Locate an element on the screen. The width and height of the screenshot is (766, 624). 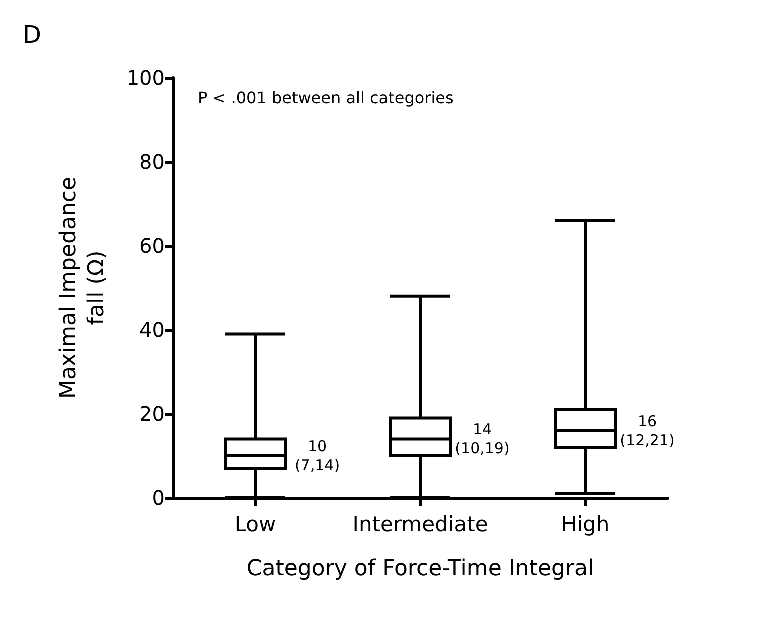
x-tick-label: Low is located at coordinates (255, 524).